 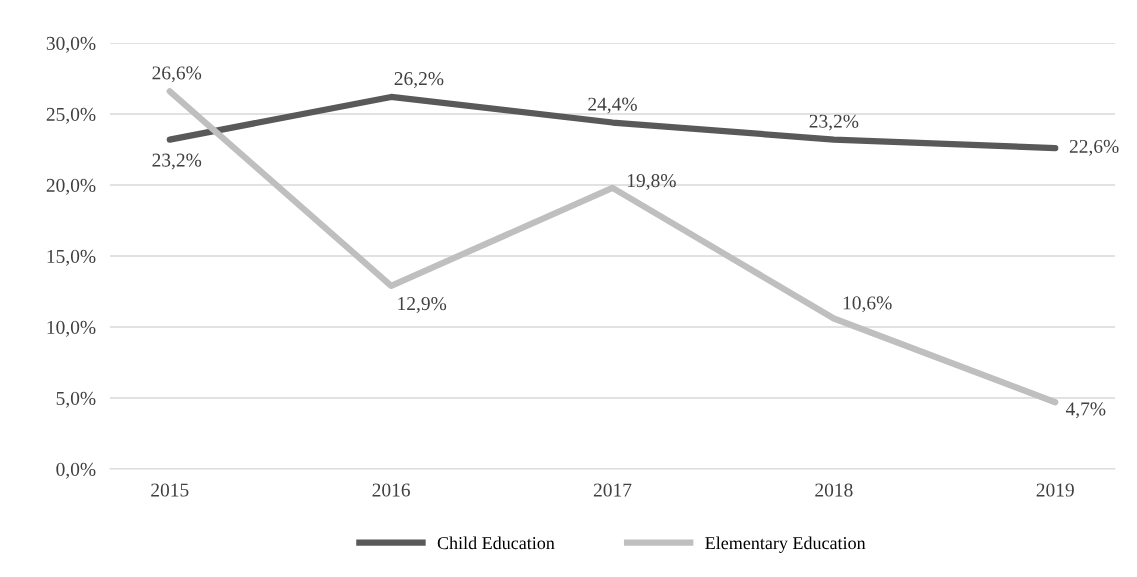 I want to click on data-label: 26,6%, so click(x=177, y=74).